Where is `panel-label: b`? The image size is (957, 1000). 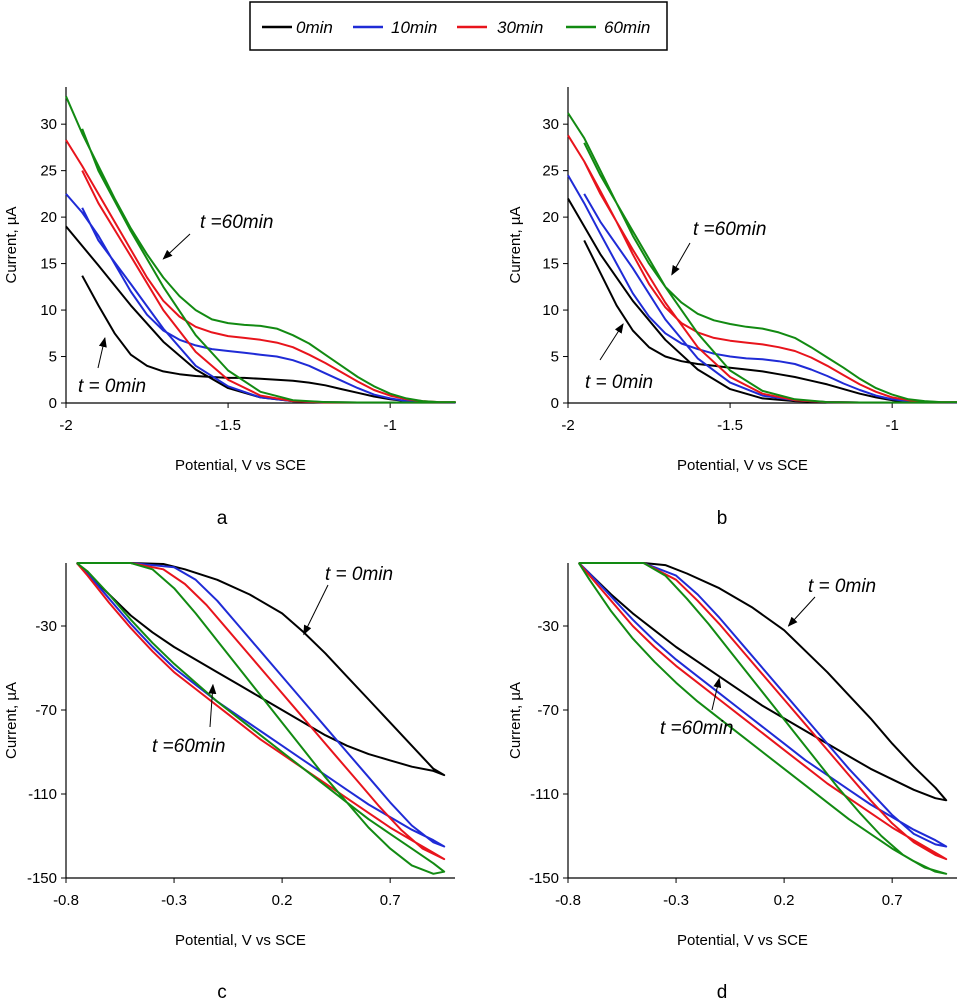
panel-label: b is located at coordinates (722, 518).